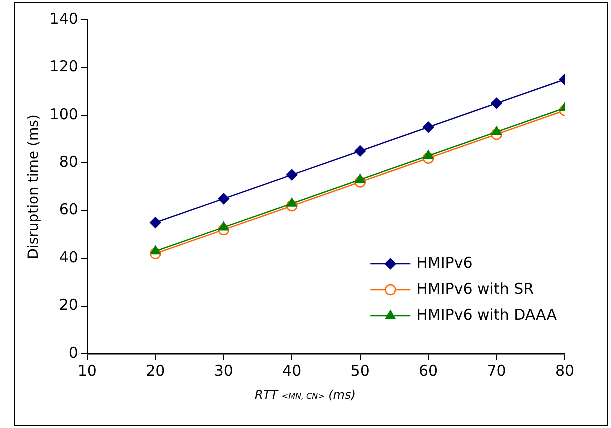 Image resolution: width=611 pixels, height=428 pixels. I want to click on x-tick-label: 50, so click(360, 371).